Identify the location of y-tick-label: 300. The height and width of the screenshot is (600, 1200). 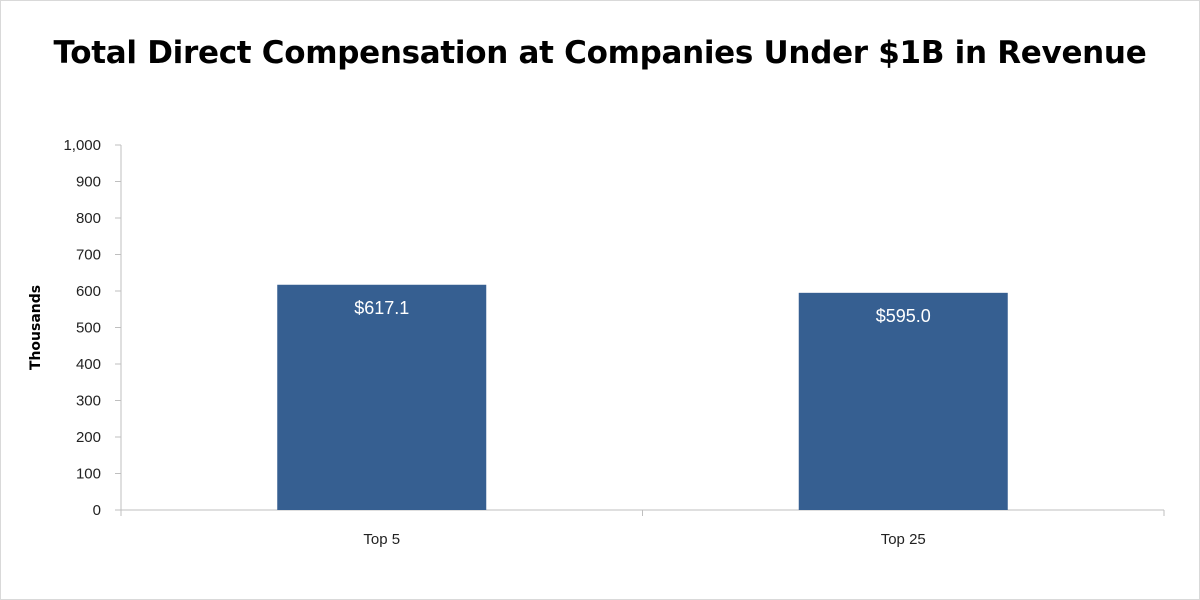
(88, 401).